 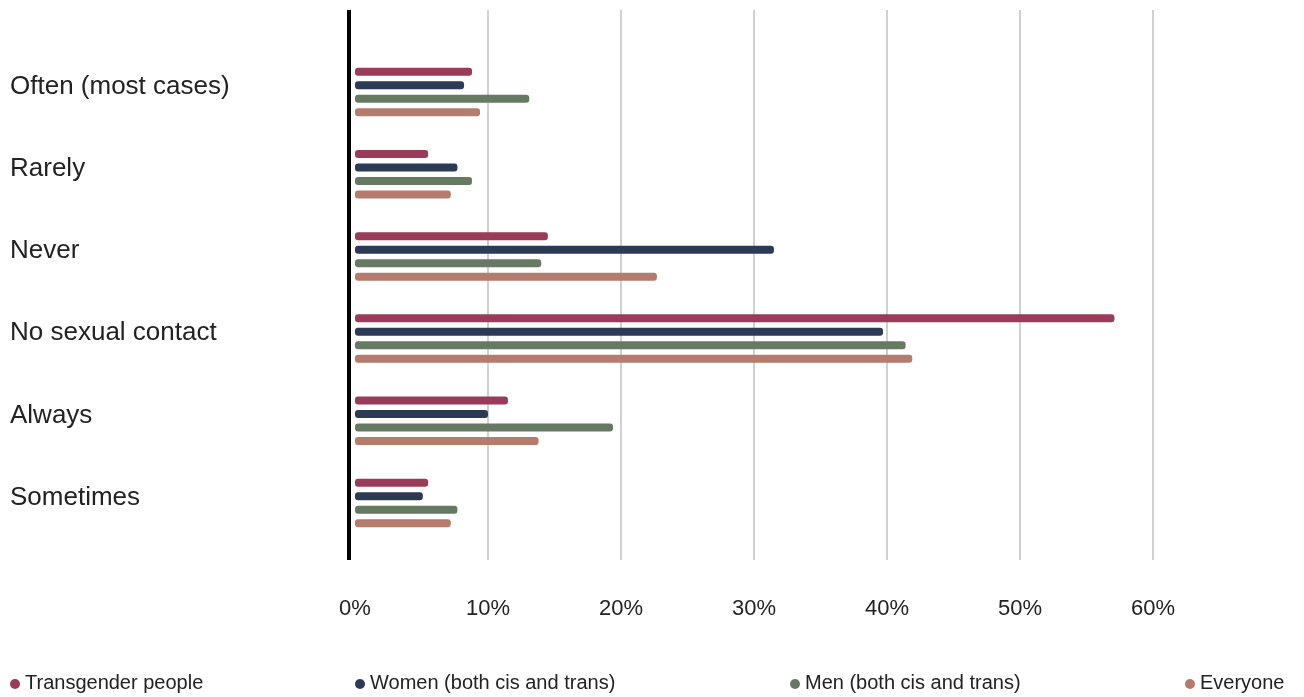 What do you see at coordinates (48, 167) in the screenshot?
I see `y-tick-label: Rarely` at bounding box center [48, 167].